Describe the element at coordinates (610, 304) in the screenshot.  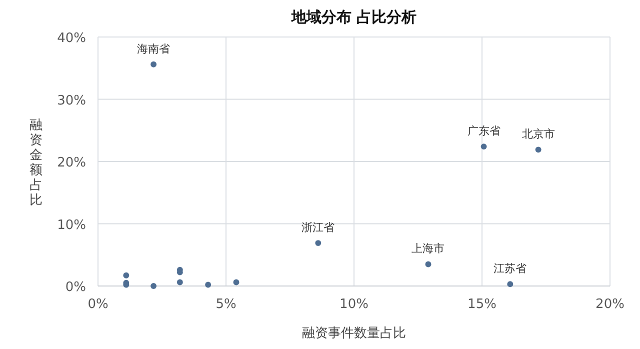
I see `x-tick-label: 20%` at that location.